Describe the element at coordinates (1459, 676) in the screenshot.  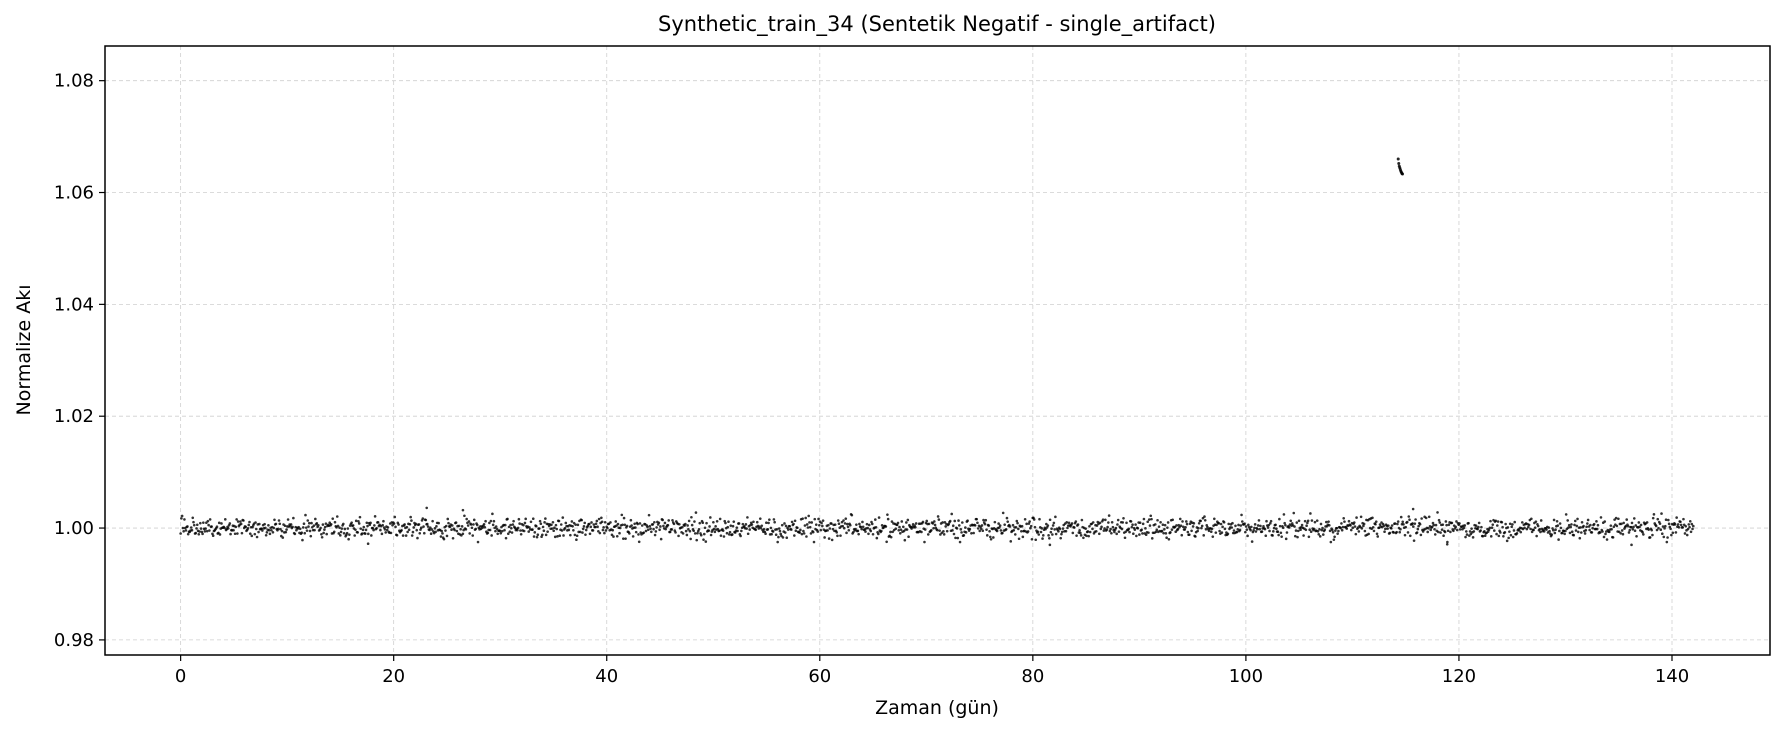
I see `x-tick-label: 120` at that location.